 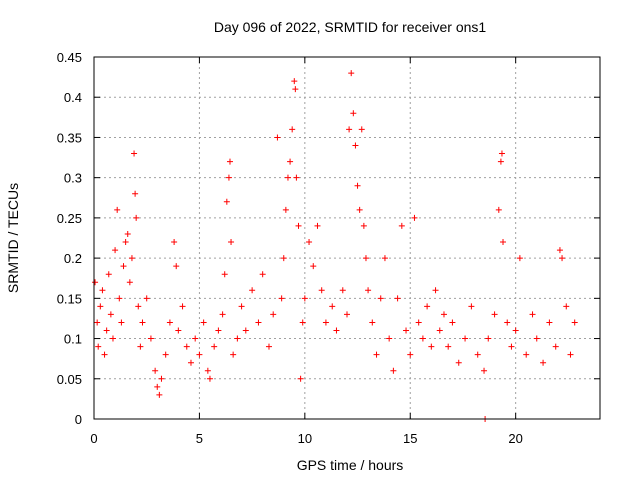 I want to click on x-tick-label: 10, so click(x=305, y=438).